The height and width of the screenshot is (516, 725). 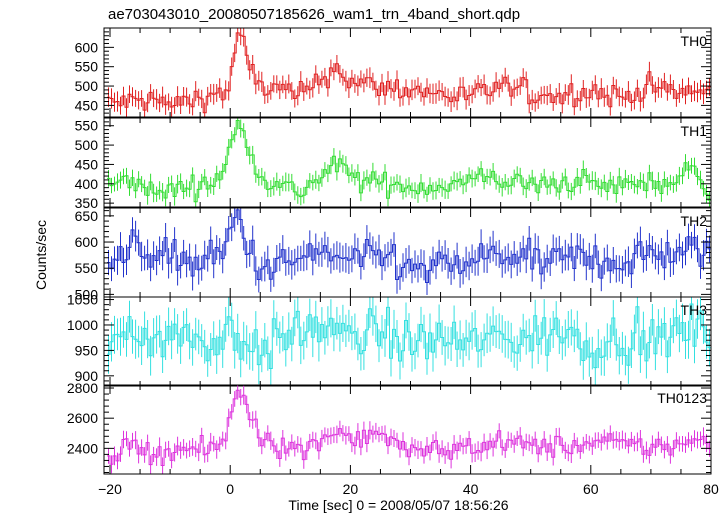 What do you see at coordinates (41, 255) in the screenshot?
I see `y-axis-label: Counts/sec` at bounding box center [41, 255].